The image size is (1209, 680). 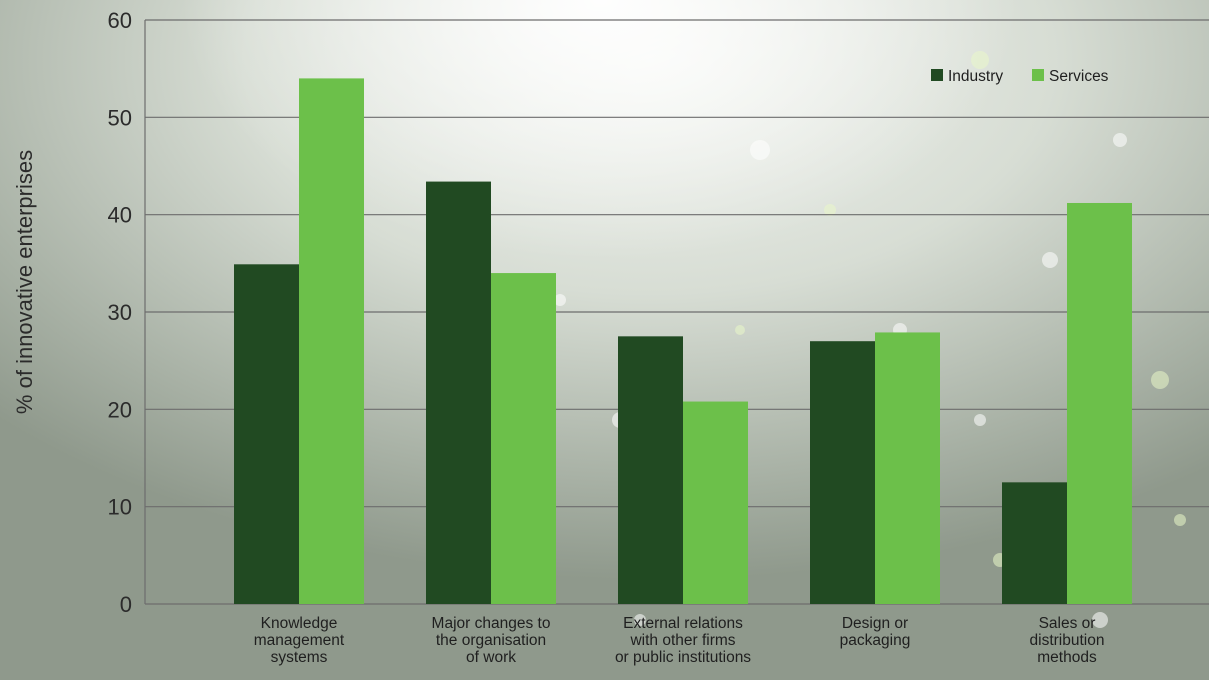 I want to click on y-tick-label: 50, so click(x=120, y=117).